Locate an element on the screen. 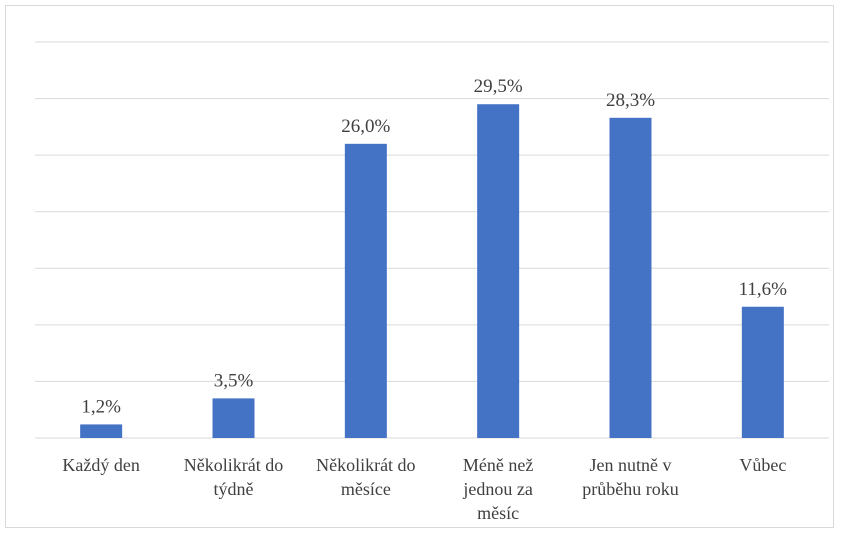 The image size is (841, 534). x-tick-label: Každý den is located at coordinates (100, 465).